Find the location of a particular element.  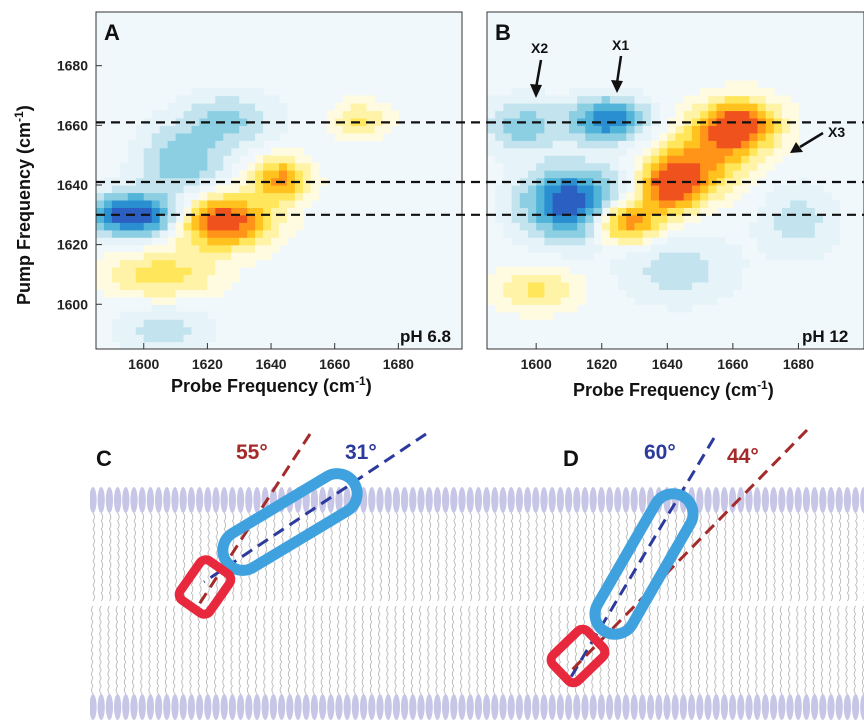

marker-x1-arrow is located at coordinates (619, 69).